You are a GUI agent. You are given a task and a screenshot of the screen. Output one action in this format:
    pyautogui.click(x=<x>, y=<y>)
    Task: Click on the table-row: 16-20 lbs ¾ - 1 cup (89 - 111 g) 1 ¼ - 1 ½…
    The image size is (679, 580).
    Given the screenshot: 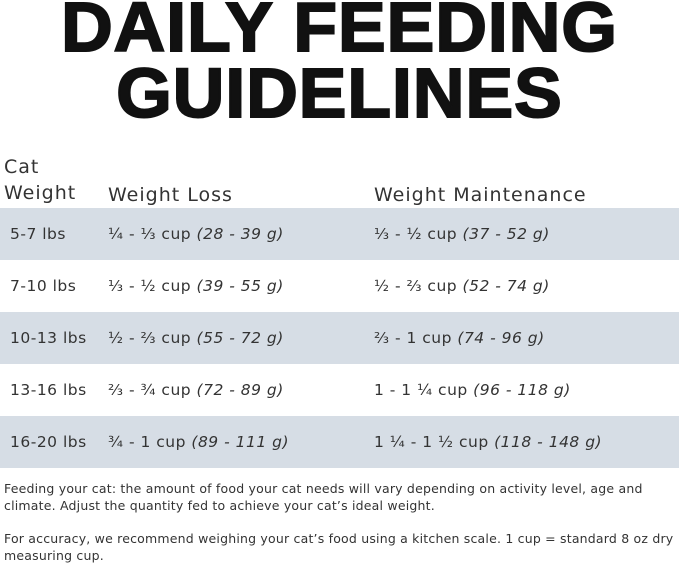 What is the action you would take?
    pyautogui.click(x=339, y=442)
    